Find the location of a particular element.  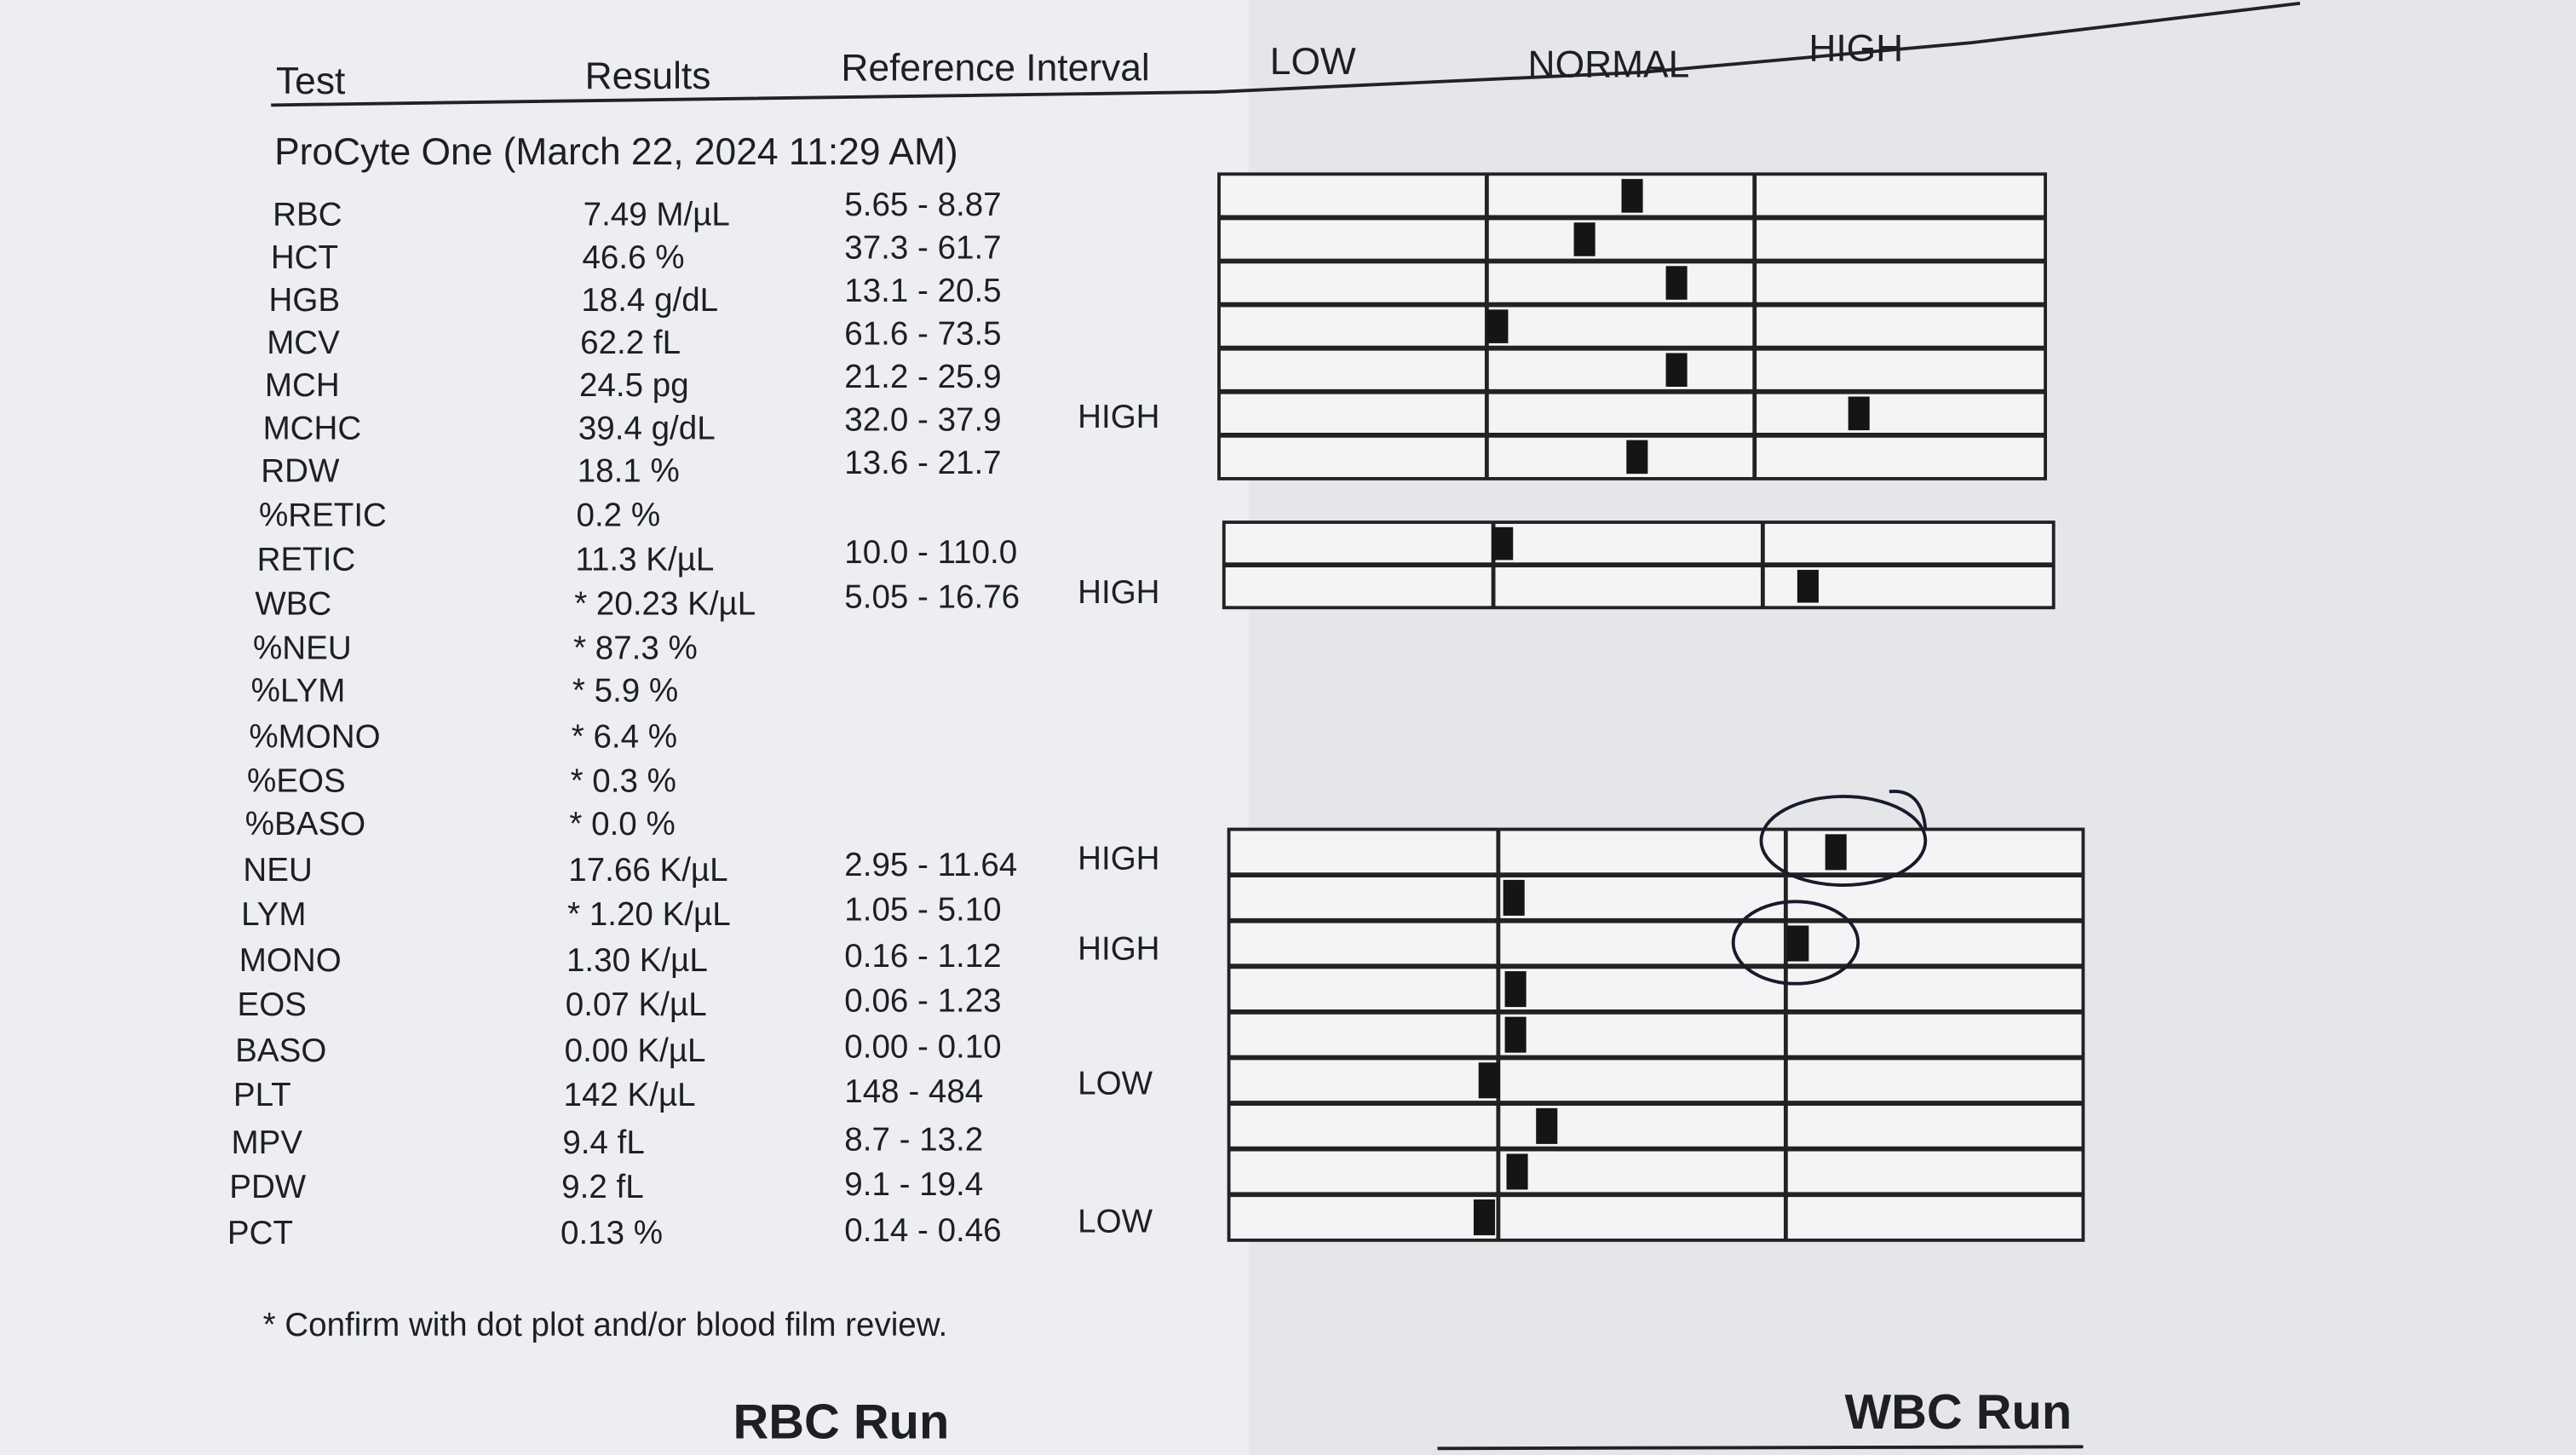

test-name: PLT is located at coordinates (262, 1095).